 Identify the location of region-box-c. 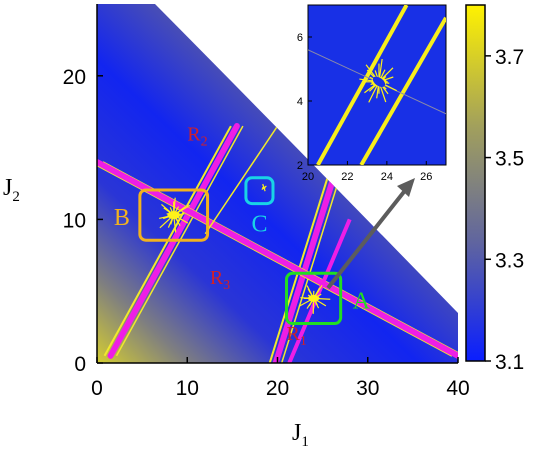
(259, 191).